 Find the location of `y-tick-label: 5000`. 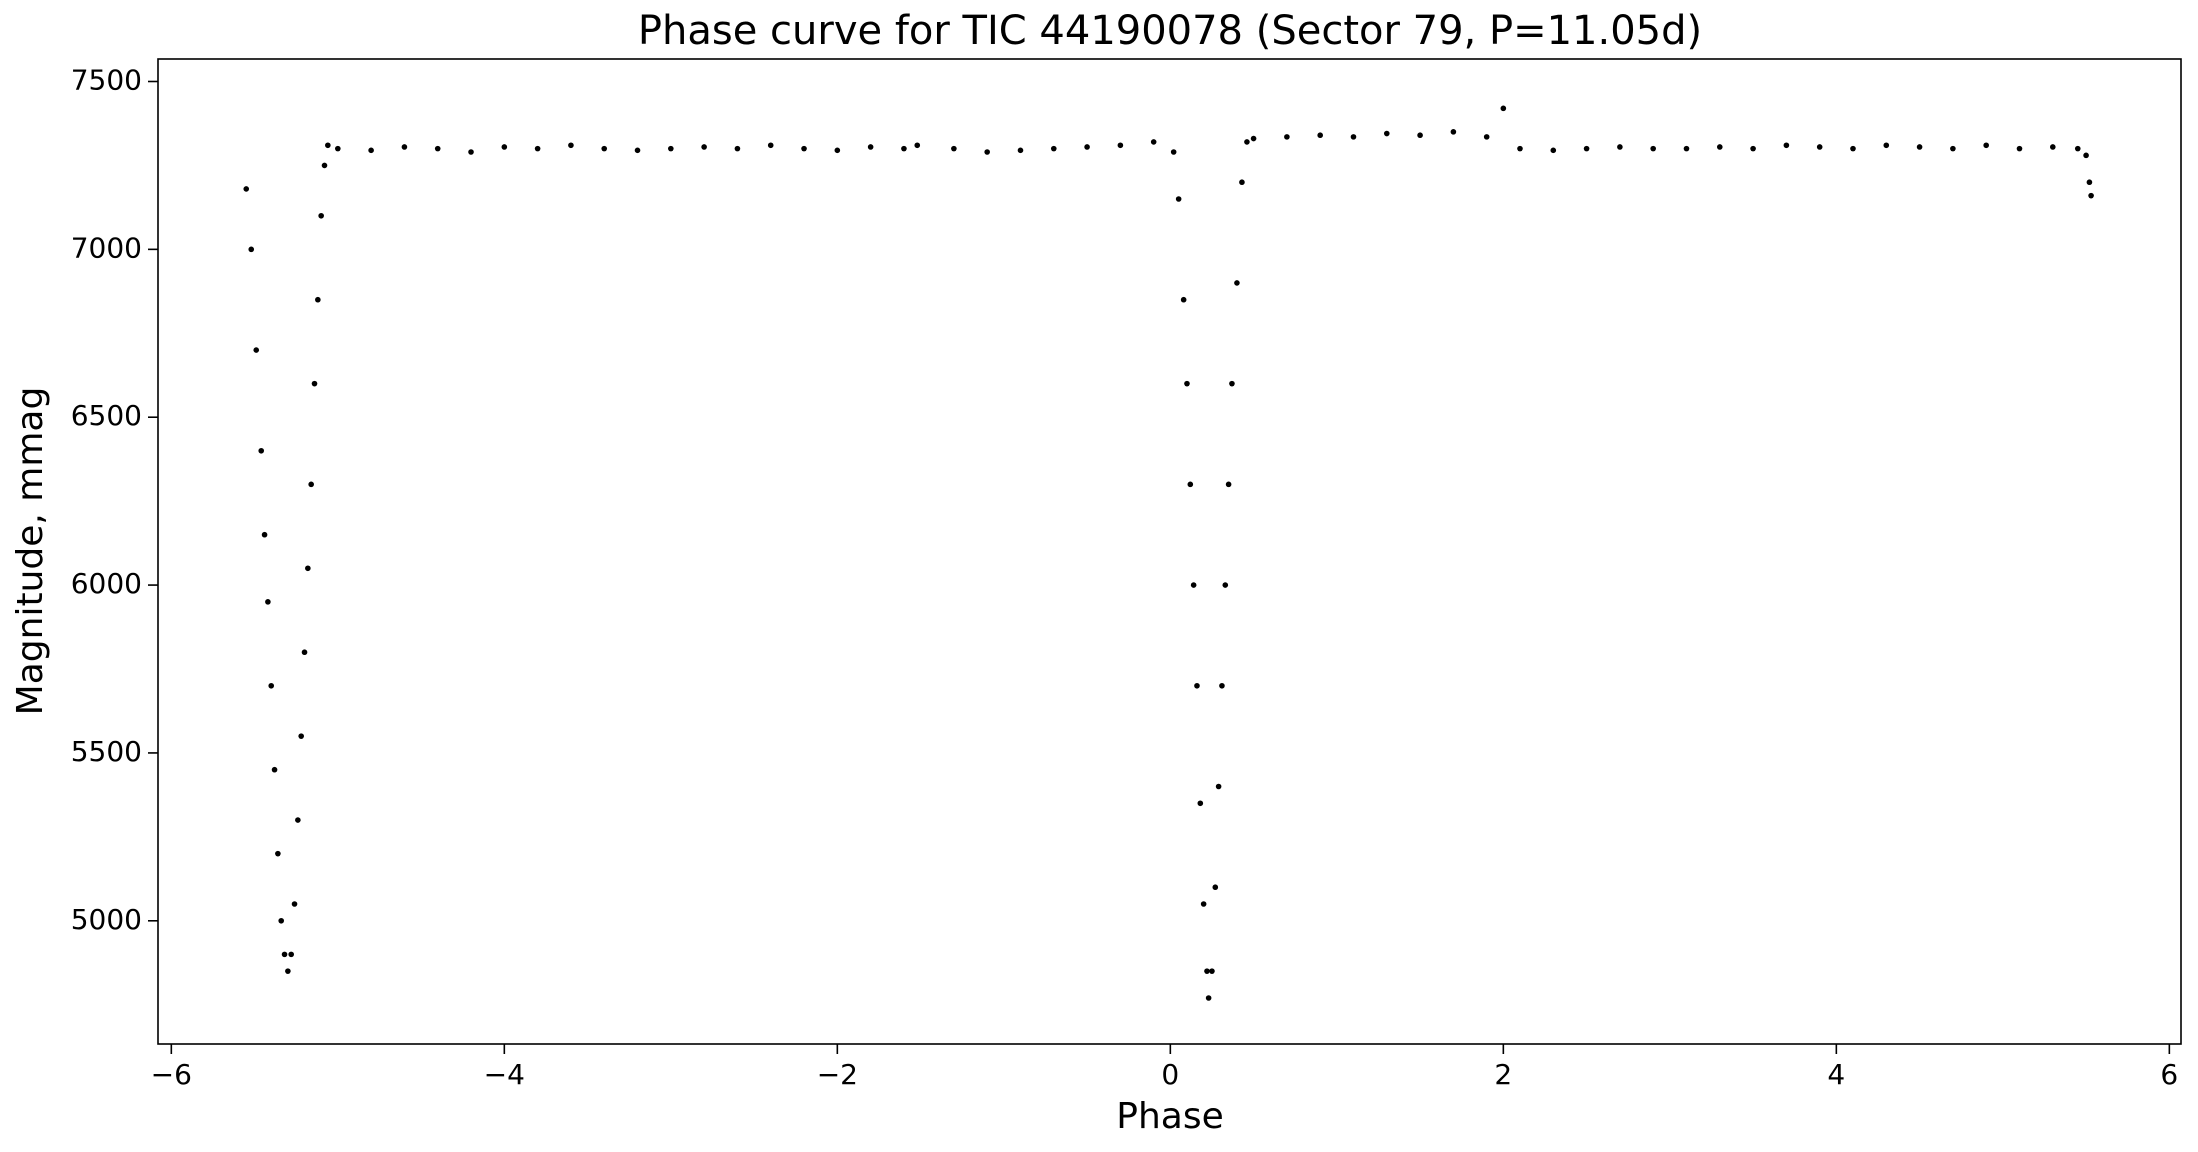

y-tick-label: 5000 is located at coordinates (106, 919).